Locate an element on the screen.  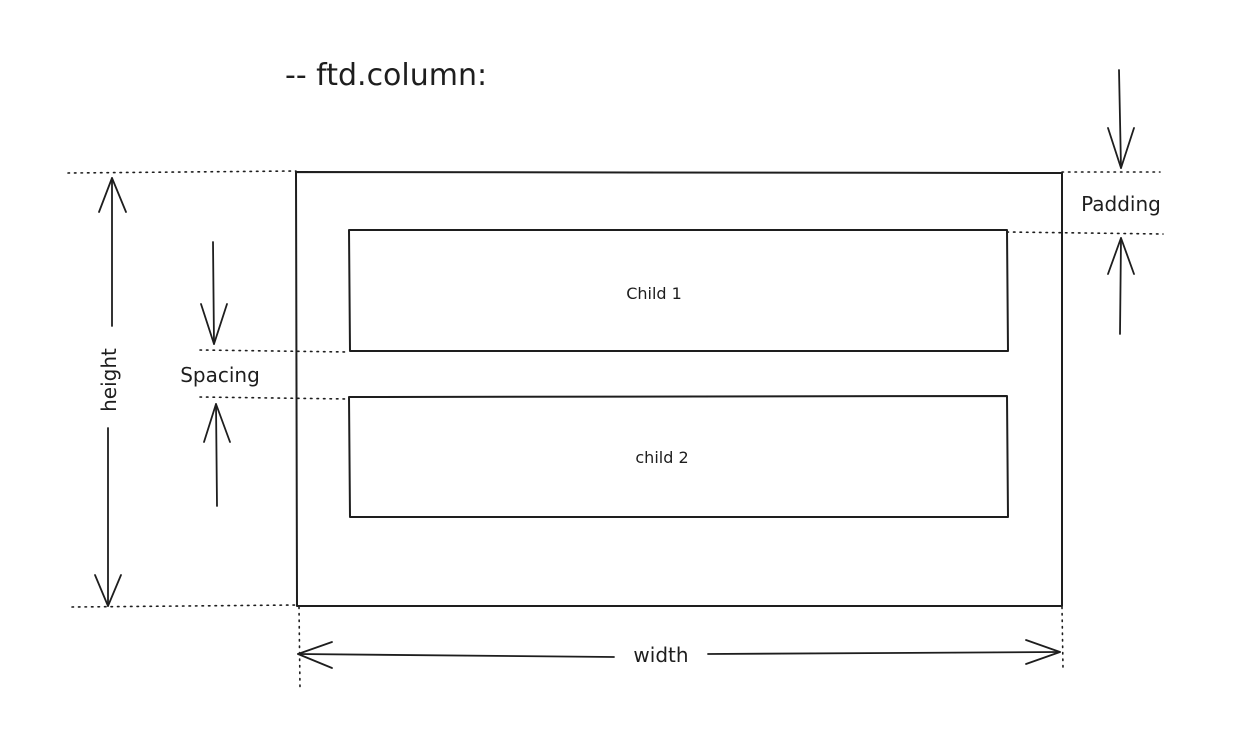
height-arrow-top-head-icon is located at coordinates (112, 195).